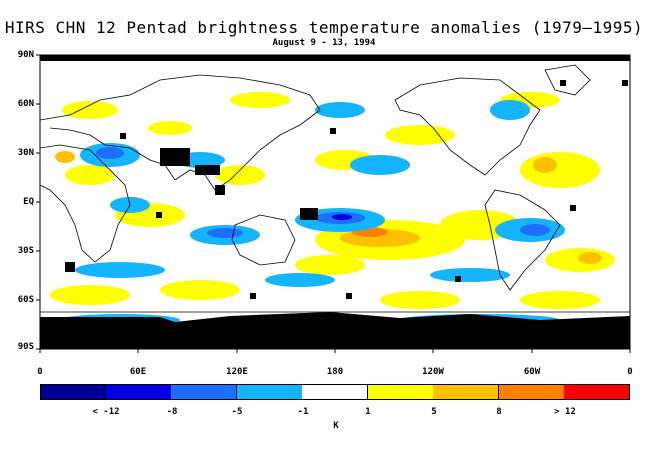 The width and height of the screenshot is (648, 468). I want to click on map-subtitle: August 9 - 13, 1994, so click(324, 43).